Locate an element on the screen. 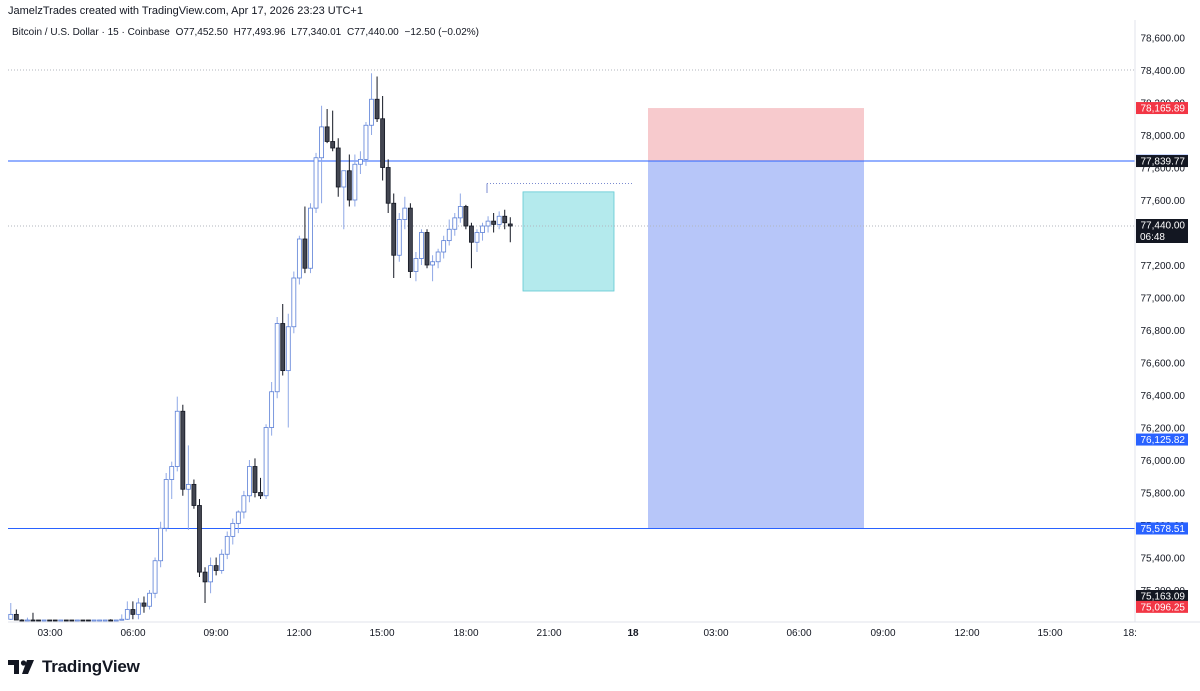  price-label-text: 78,165.89 is located at coordinates (1163, 109).